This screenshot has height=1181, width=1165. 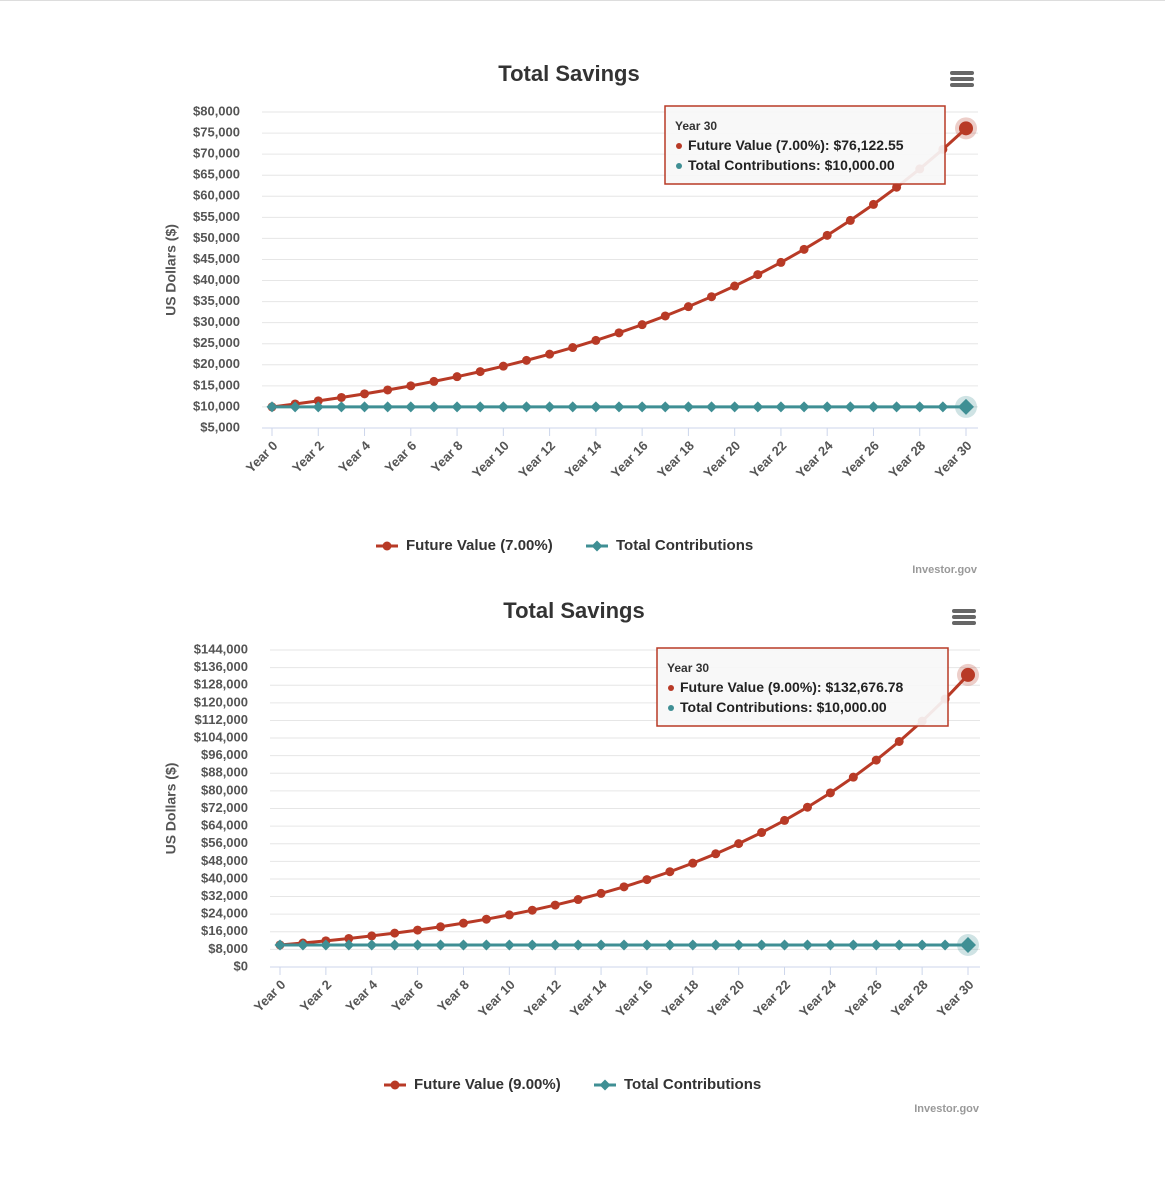 What do you see at coordinates (864, 687) in the screenshot?
I see `tooltip-value: $132,676.78` at bounding box center [864, 687].